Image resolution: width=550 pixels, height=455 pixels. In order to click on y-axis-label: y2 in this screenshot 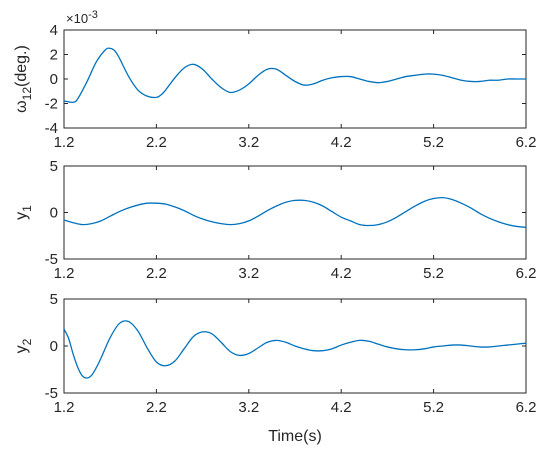, I will do `click(23, 345)`.